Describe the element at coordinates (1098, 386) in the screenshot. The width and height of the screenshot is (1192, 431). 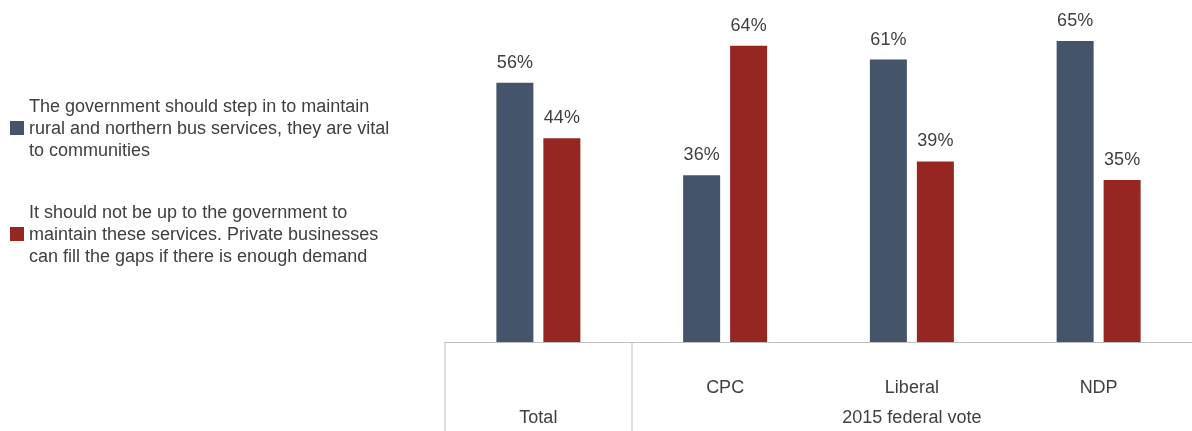
I see `x-tick-label: NDP` at that location.